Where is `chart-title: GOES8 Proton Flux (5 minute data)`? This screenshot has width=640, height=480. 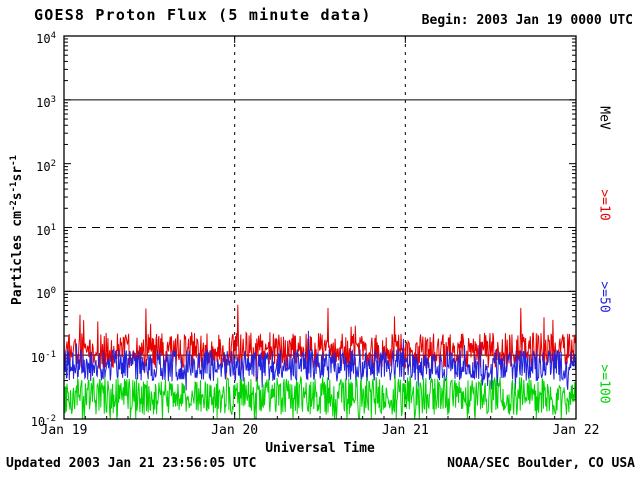
chart-title: GOES8 Proton Flux (5 minute data) is located at coordinates (203, 15).